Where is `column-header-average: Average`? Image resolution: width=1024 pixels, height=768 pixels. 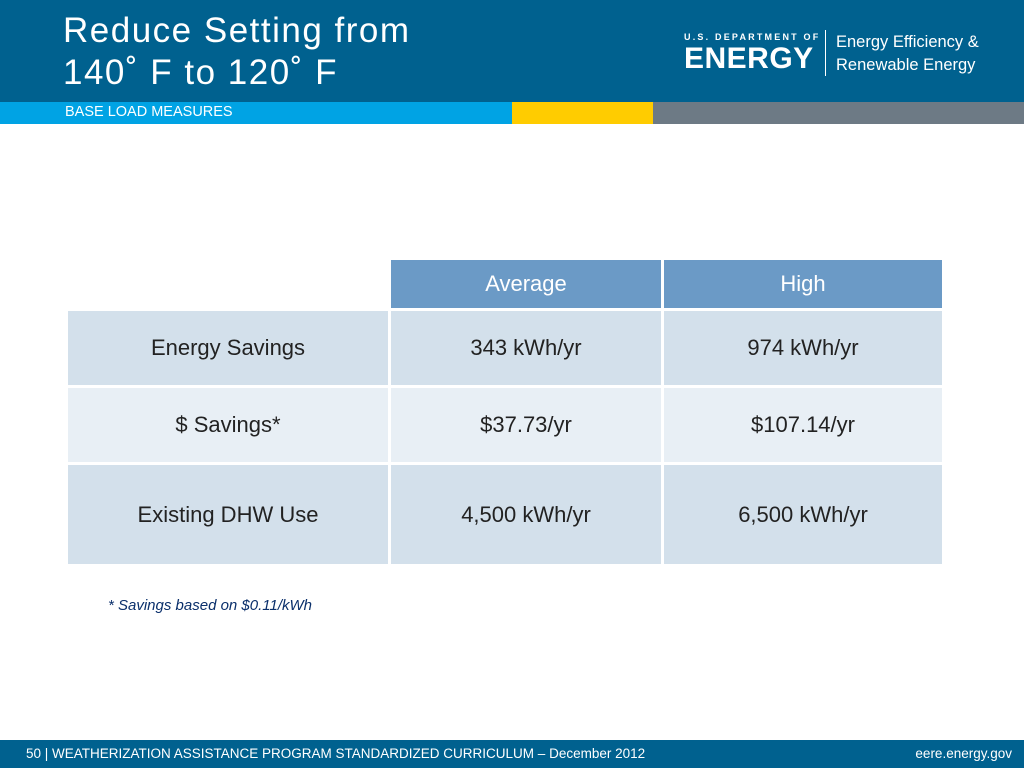
column-header-average: Average is located at coordinates (526, 284).